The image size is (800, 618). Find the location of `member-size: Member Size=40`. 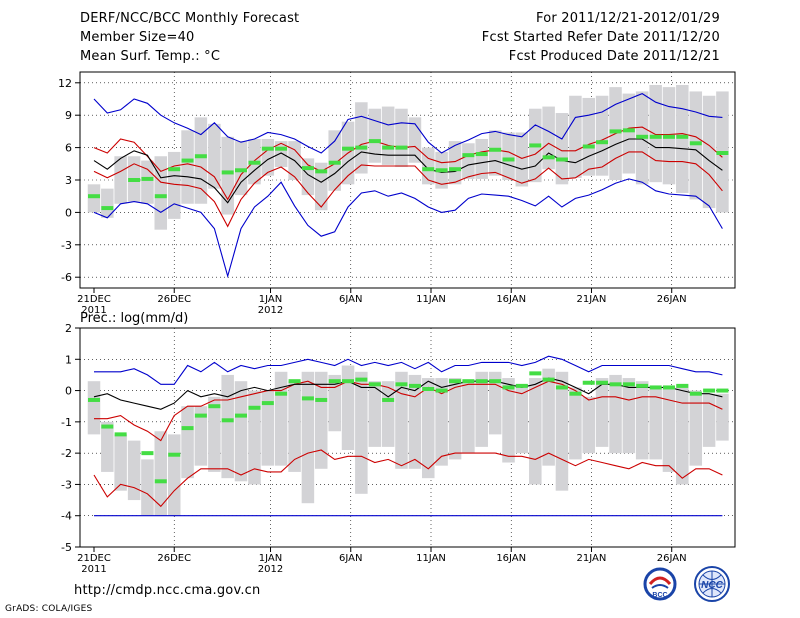

member-size: Member Size=40 is located at coordinates (137, 37).